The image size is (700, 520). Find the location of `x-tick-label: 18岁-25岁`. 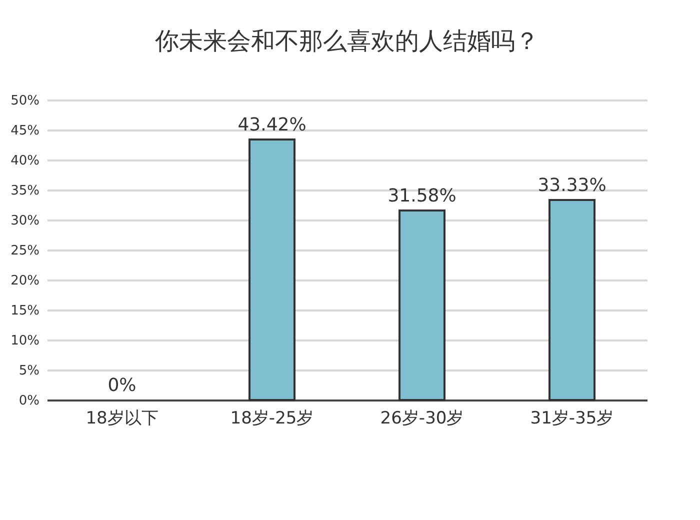

x-tick-label: 18岁-25岁 is located at coordinates (272, 418).